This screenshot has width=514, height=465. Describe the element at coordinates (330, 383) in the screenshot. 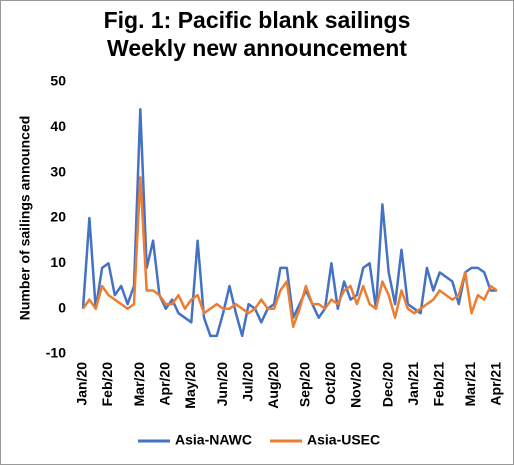

I see `x-tick-label: Oct/20` at that location.